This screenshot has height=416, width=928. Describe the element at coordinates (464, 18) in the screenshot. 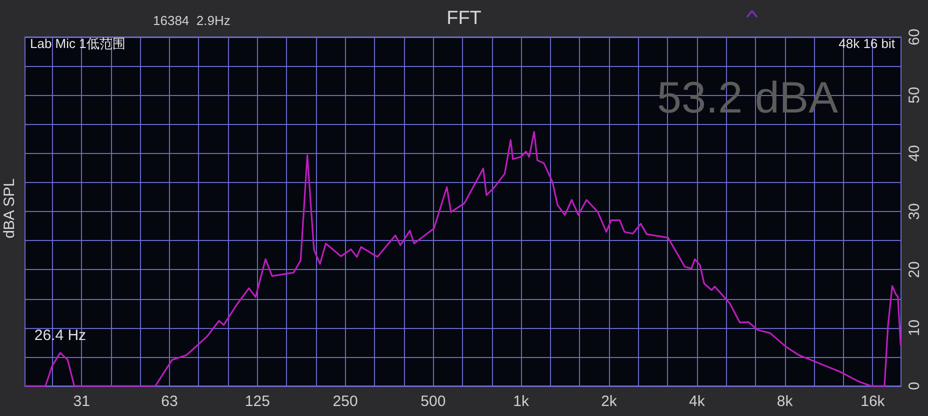

I see `chart-title: FFT` at that location.